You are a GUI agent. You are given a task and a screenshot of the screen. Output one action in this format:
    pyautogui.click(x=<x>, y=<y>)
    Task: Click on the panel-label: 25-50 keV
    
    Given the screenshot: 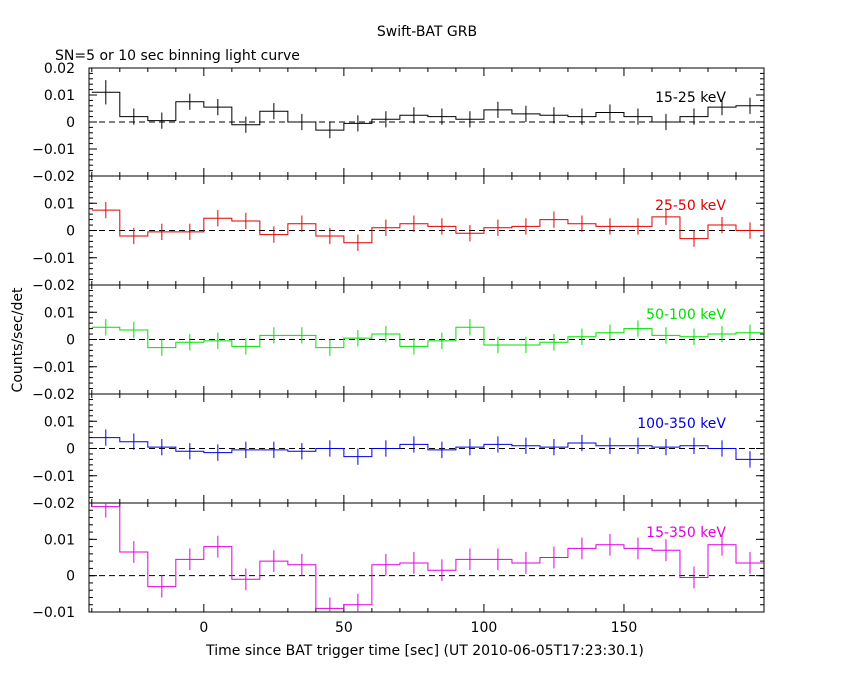 What is the action you would take?
    pyautogui.click(x=690, y=206)
    